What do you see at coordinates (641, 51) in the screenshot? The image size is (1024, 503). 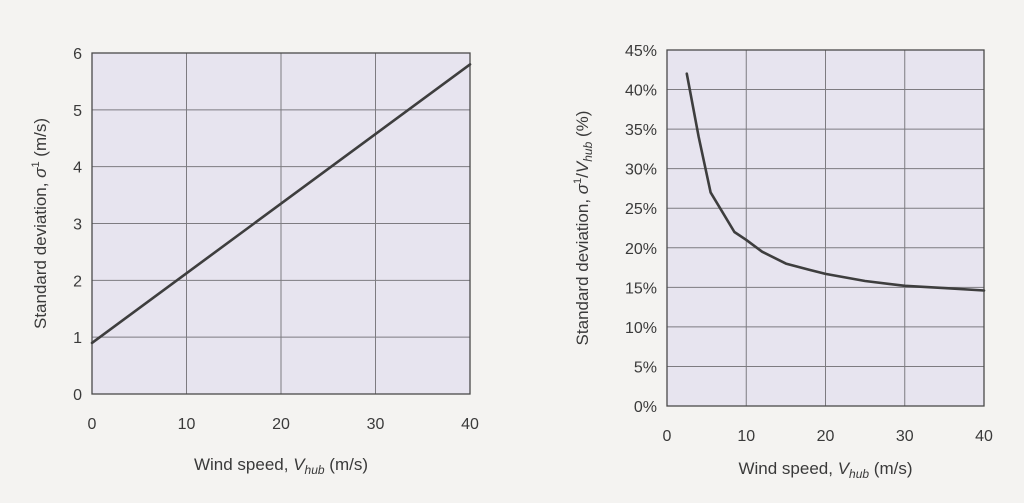 I see `right-ytick-label-9: 45%` at bounding box center [641, 51].